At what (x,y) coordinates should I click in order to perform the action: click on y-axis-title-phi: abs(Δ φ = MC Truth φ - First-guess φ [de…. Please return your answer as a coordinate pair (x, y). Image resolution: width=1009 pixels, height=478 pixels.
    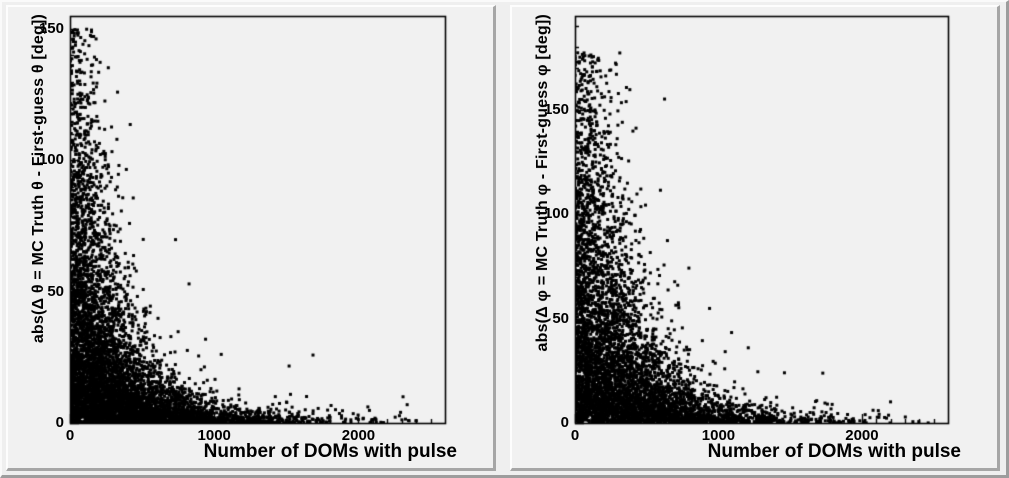
    Looking at the image, I should click on (542, 183).